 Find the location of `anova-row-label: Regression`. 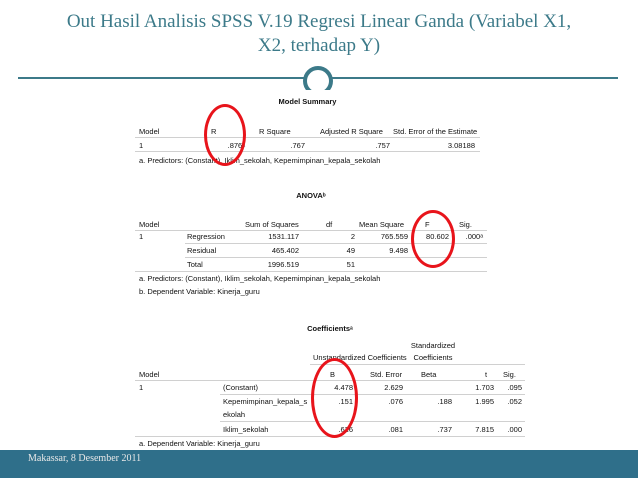

anova-row-label: Regression is located at coordinates (206, 236).